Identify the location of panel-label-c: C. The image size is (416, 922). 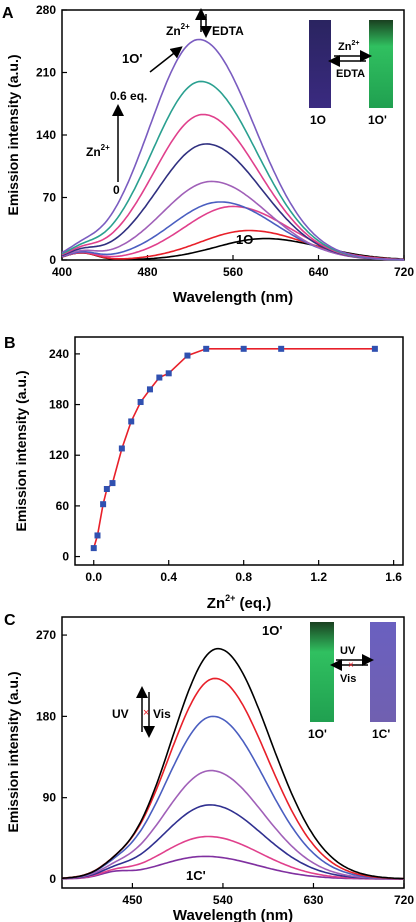
(10, 620).